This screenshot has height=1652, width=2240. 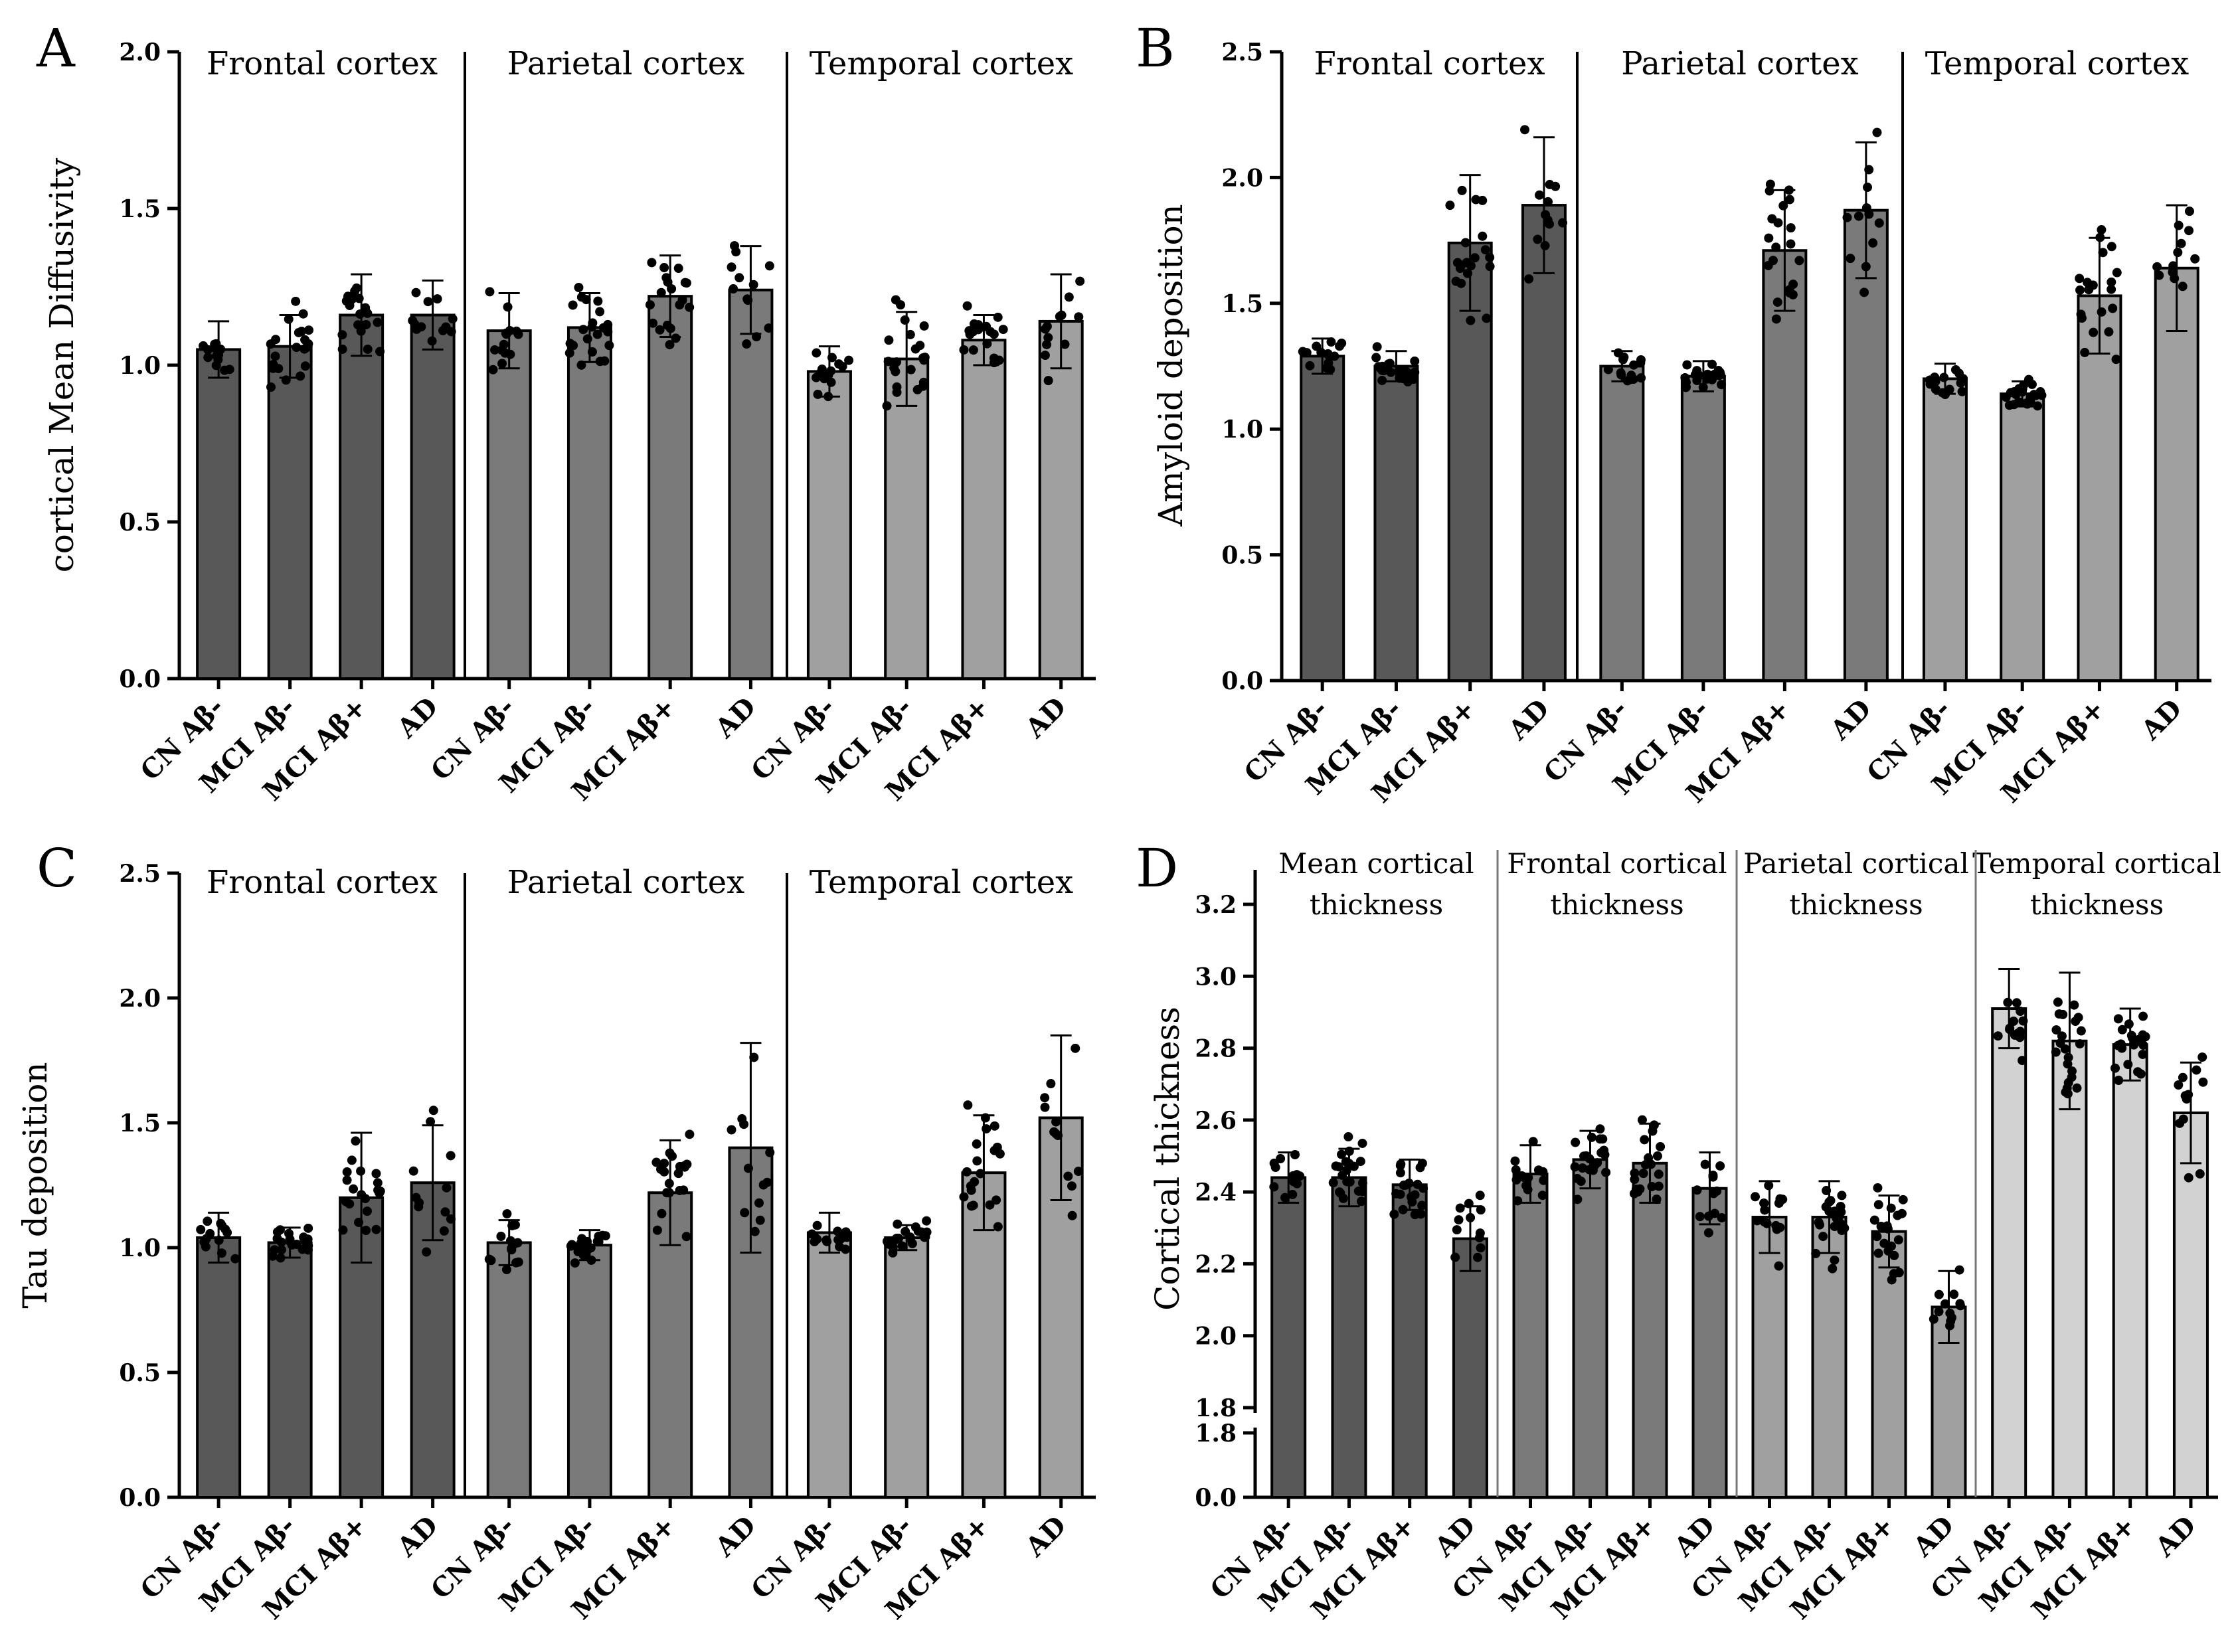 What do you see at coordinates (1216, 977) in the screenshot?
I see `y-tick-label: 3.0` at bounding box center [1216, 977].